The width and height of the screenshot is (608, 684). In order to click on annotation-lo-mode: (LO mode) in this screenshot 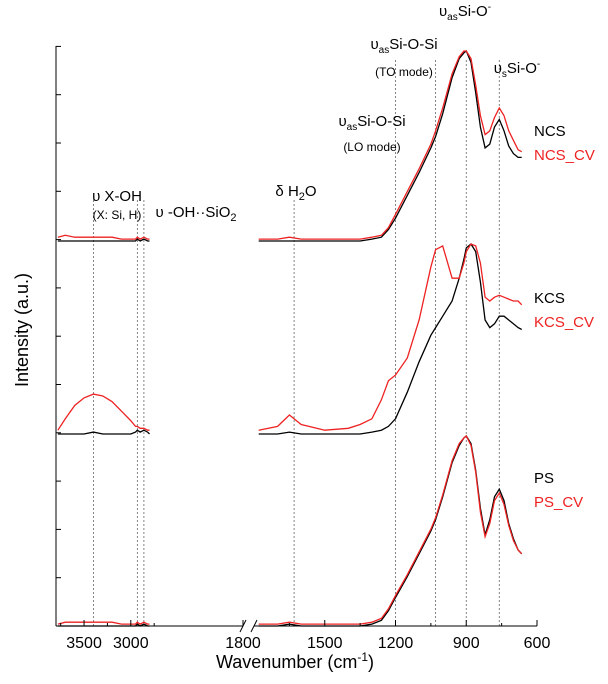, I will do `click(371, 147)`.